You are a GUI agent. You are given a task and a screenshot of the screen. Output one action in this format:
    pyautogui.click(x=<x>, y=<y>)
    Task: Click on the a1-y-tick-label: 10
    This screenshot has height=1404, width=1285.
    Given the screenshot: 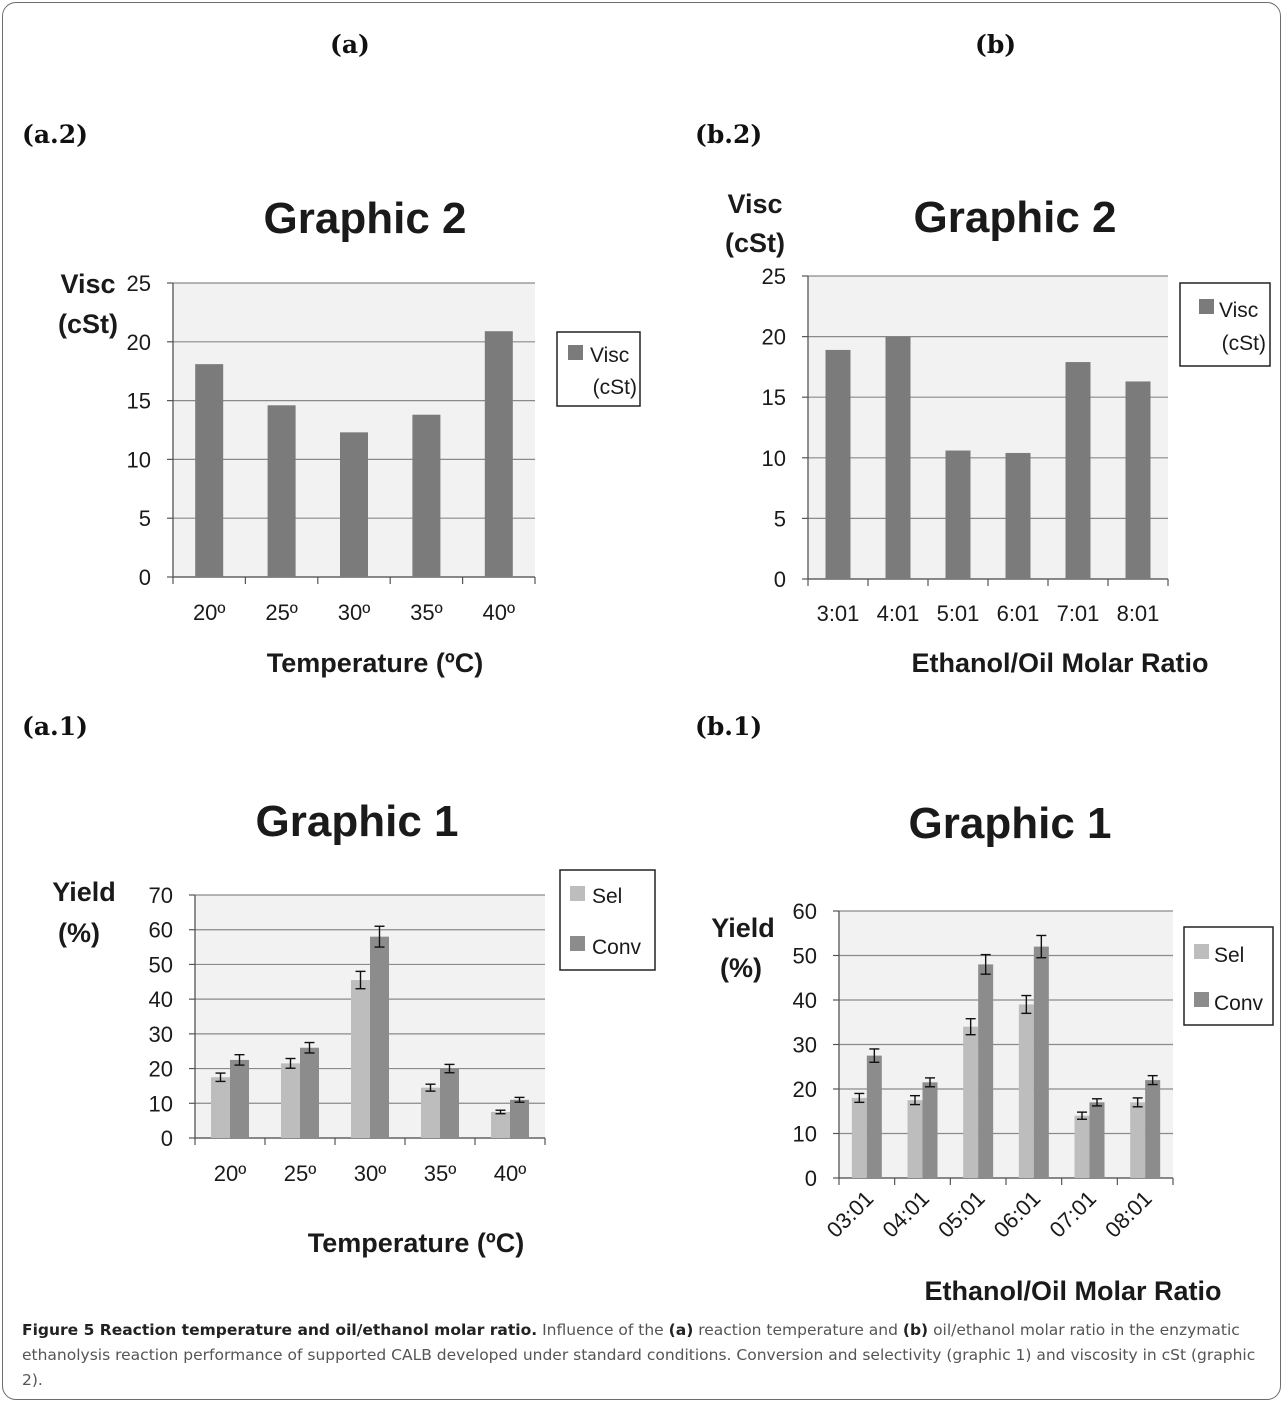 What is the action you would take?
    pyautogui.click(x=161, y=1103)
    